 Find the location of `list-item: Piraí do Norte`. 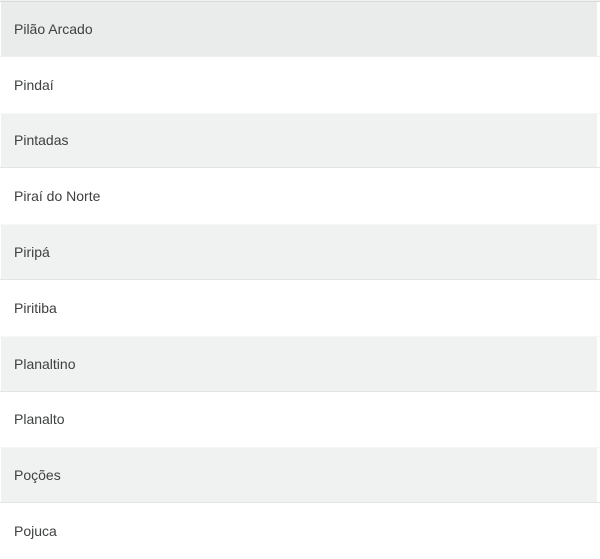

list-item: Piraí do Norte is located at coordinates (300, 196).